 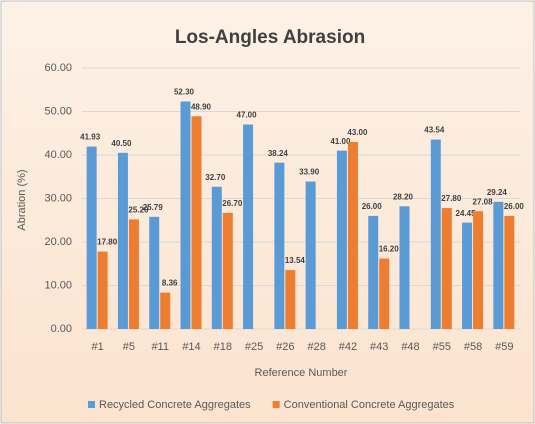 What do you see at coordinates (90, 137) in the screenshot?
I see `data-label: 41.93` at bounding box center [90, 137].